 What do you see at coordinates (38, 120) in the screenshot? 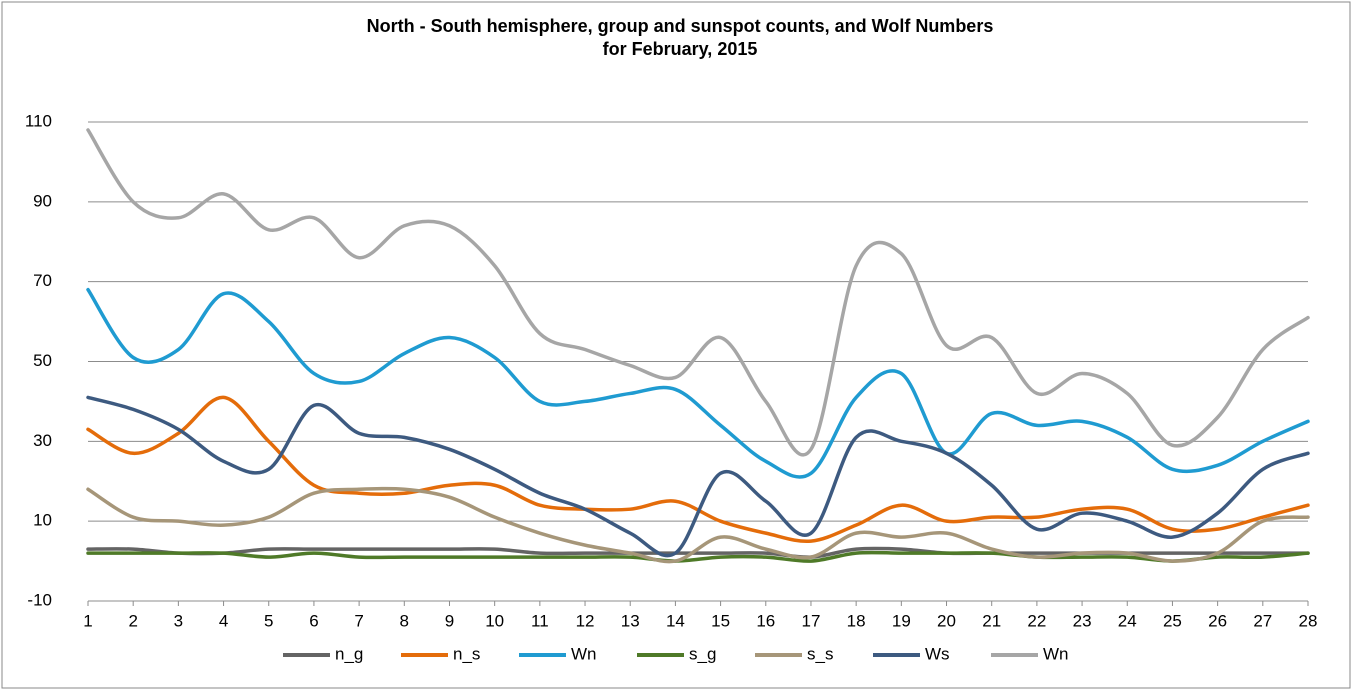
I see `y-tick-label: 110` at bounding box center [38, 120].